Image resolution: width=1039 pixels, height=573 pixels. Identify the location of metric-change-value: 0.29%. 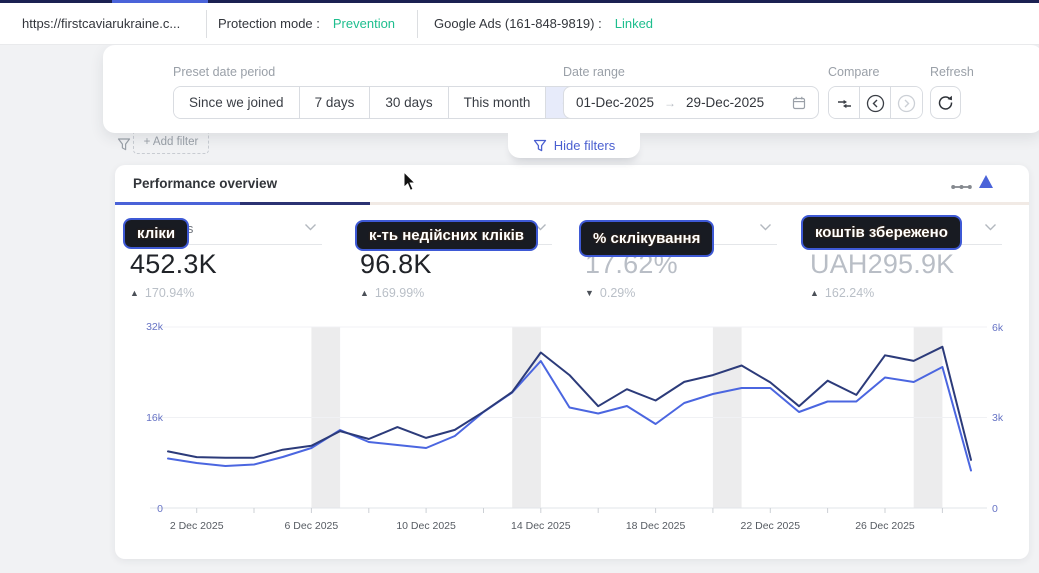
(617, 293).